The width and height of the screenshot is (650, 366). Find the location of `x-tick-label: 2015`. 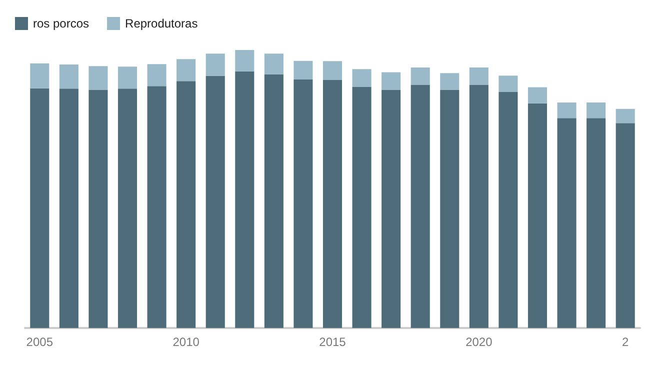

x-tick-label: 2015 is located at coordinates (332, 342).